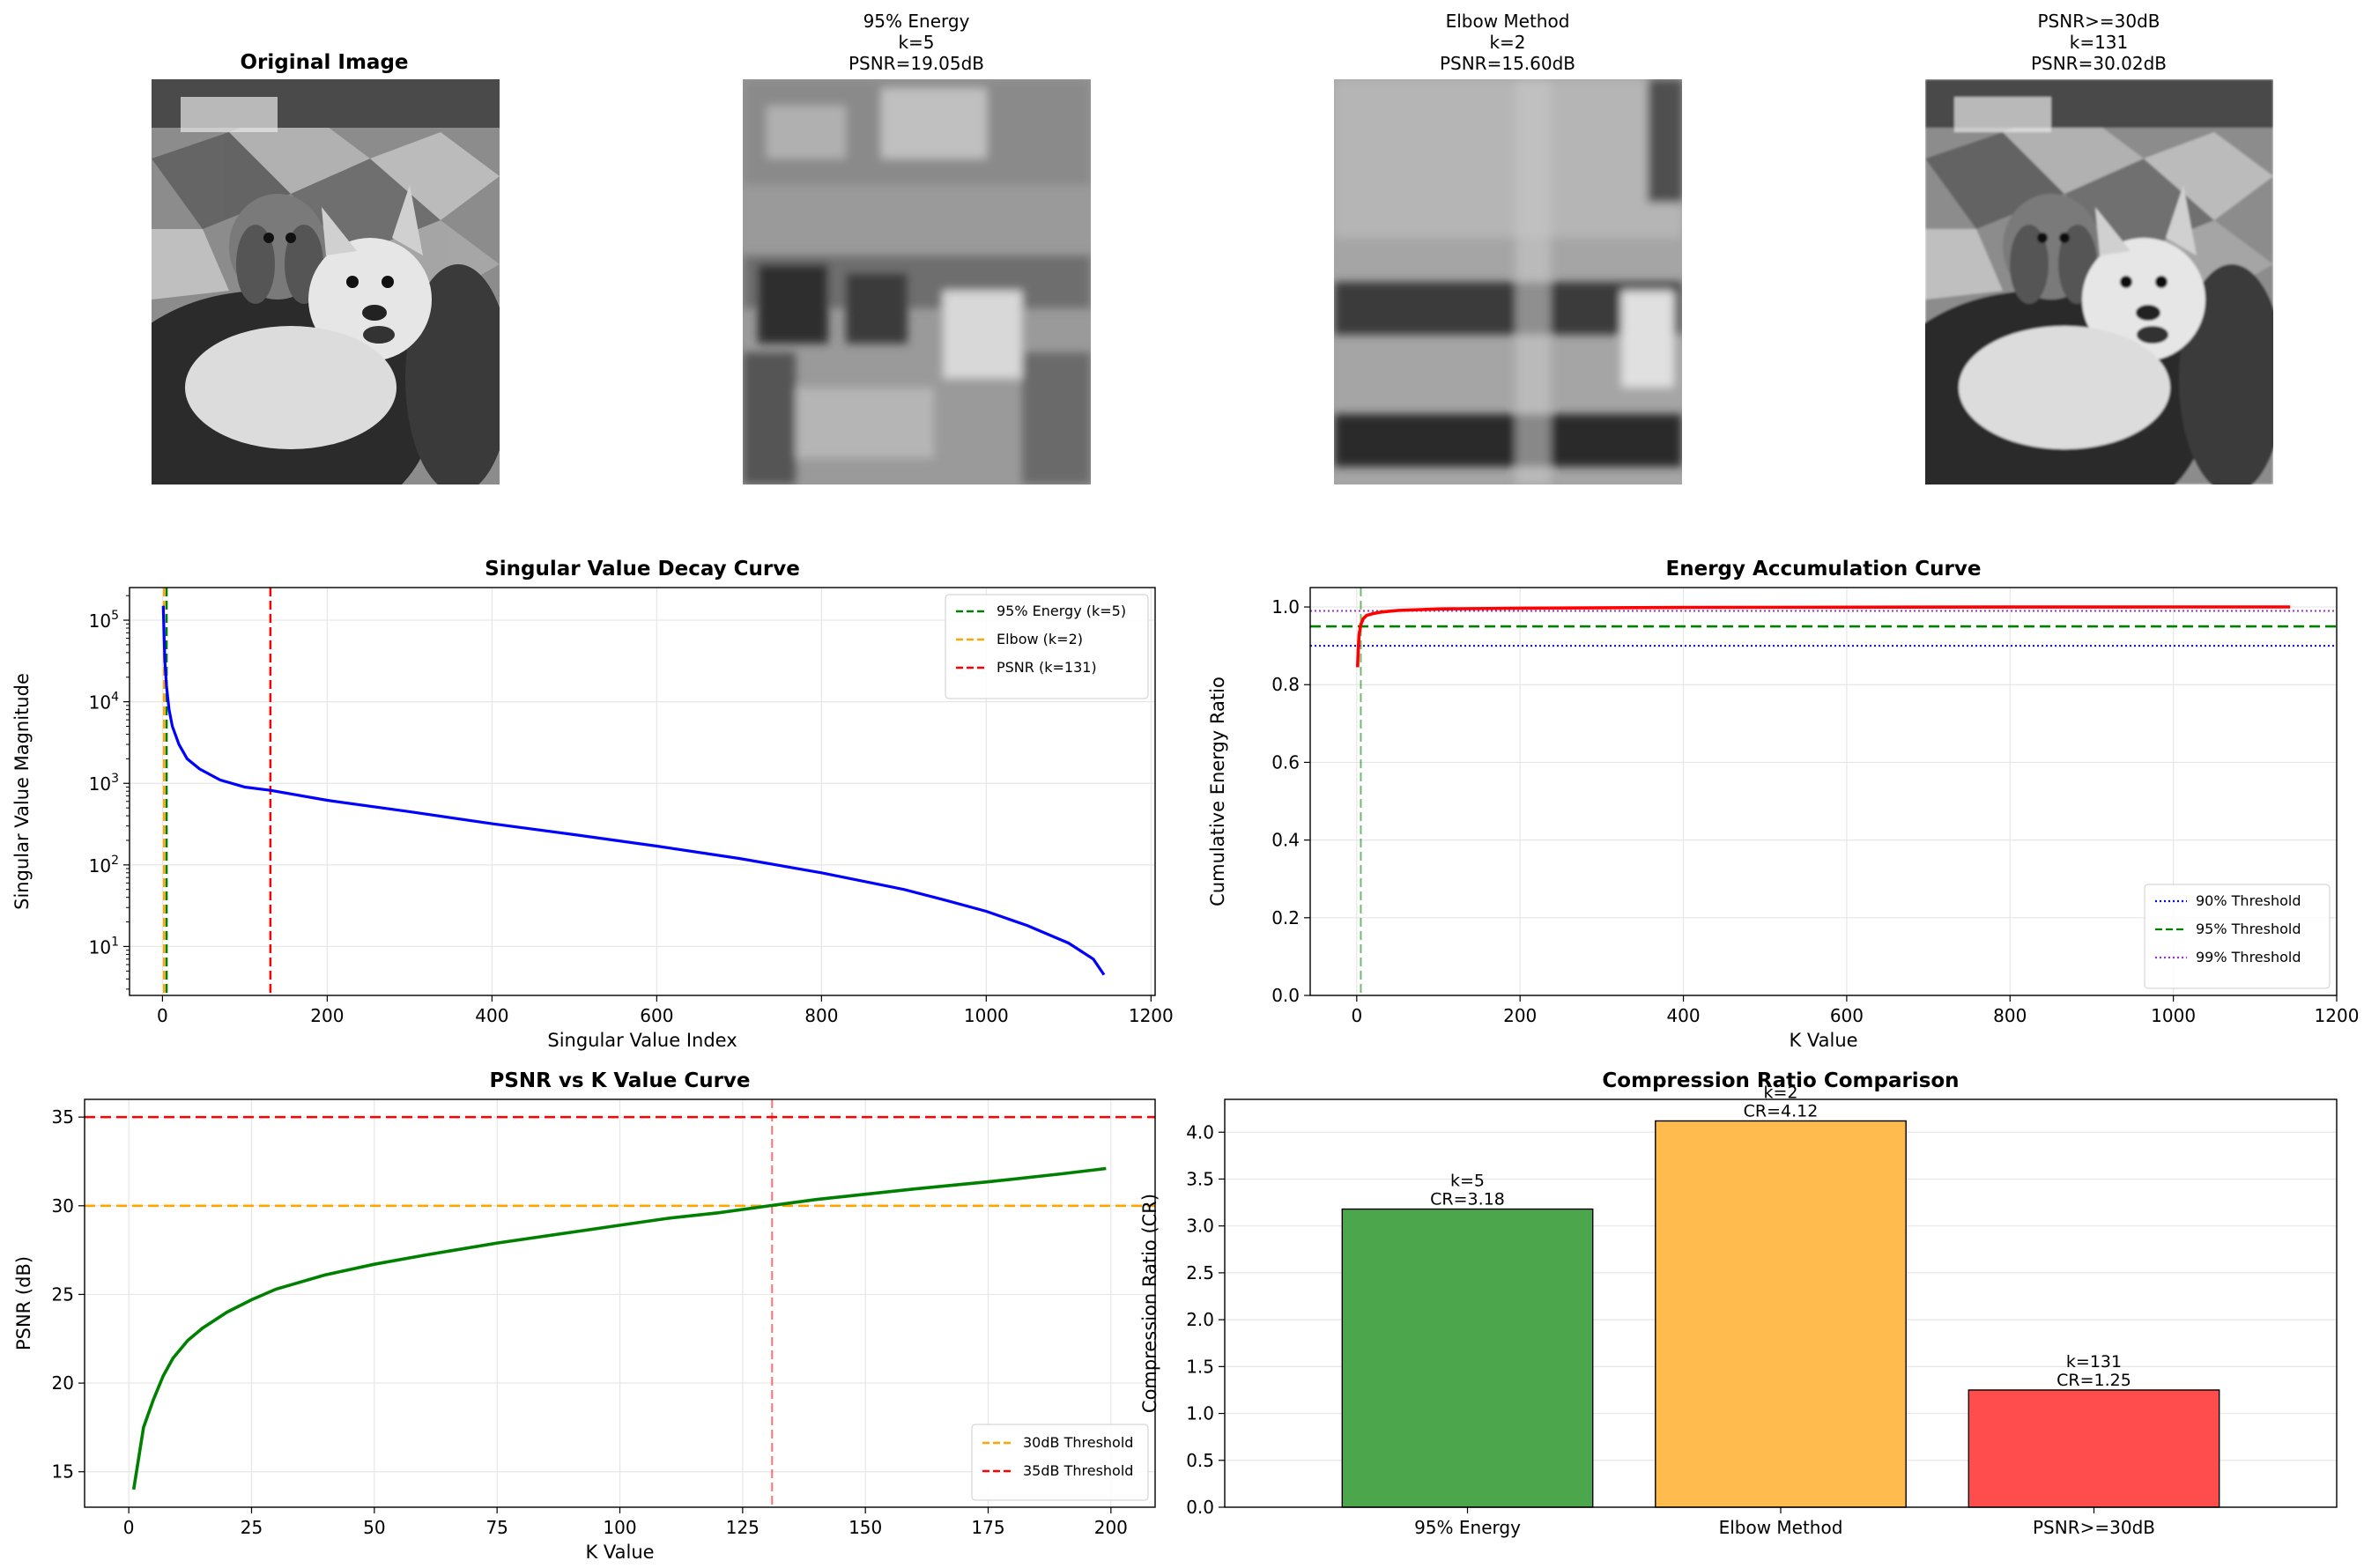 Image resolution: width=2364 pixels, height=1568 pixels. I want to click on legend-label: PSNR (k=131), so click(1047, 667).